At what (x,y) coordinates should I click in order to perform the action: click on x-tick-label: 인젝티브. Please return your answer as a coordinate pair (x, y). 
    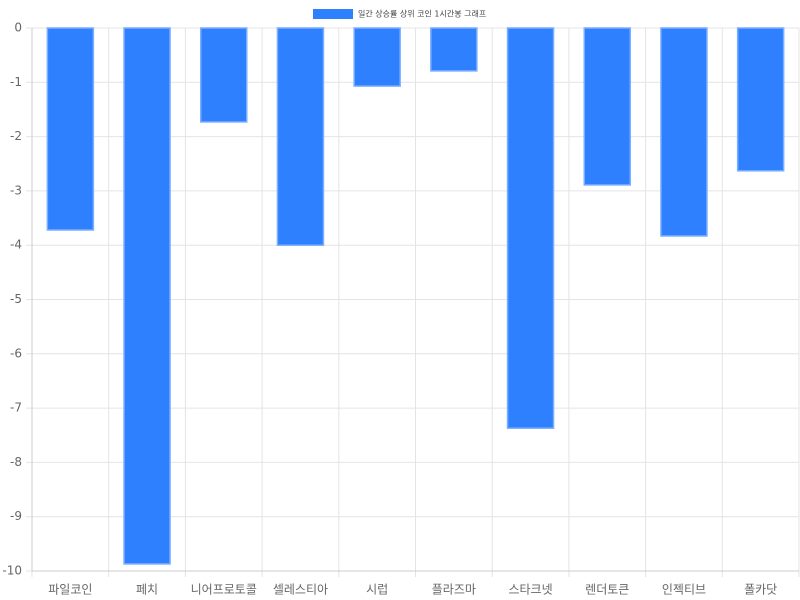
    Looking at the image, I should click on (684, 590).